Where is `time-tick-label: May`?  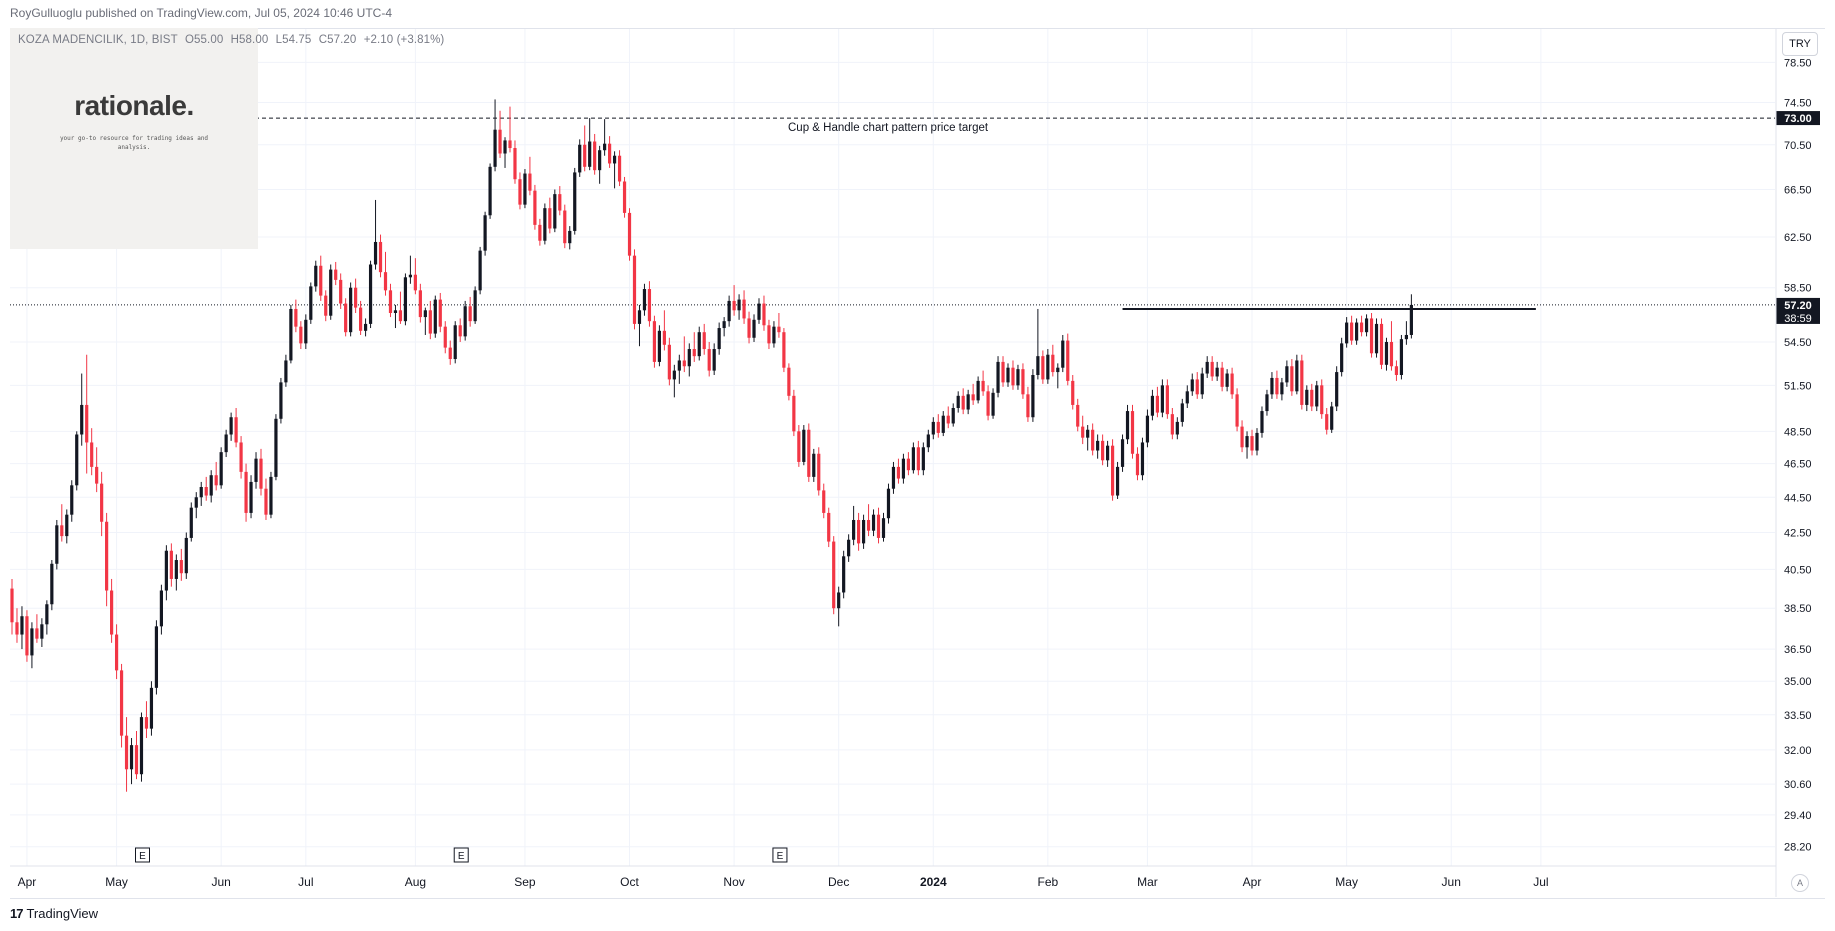
time-tick-label: May is located at coordinates (1346, 882).